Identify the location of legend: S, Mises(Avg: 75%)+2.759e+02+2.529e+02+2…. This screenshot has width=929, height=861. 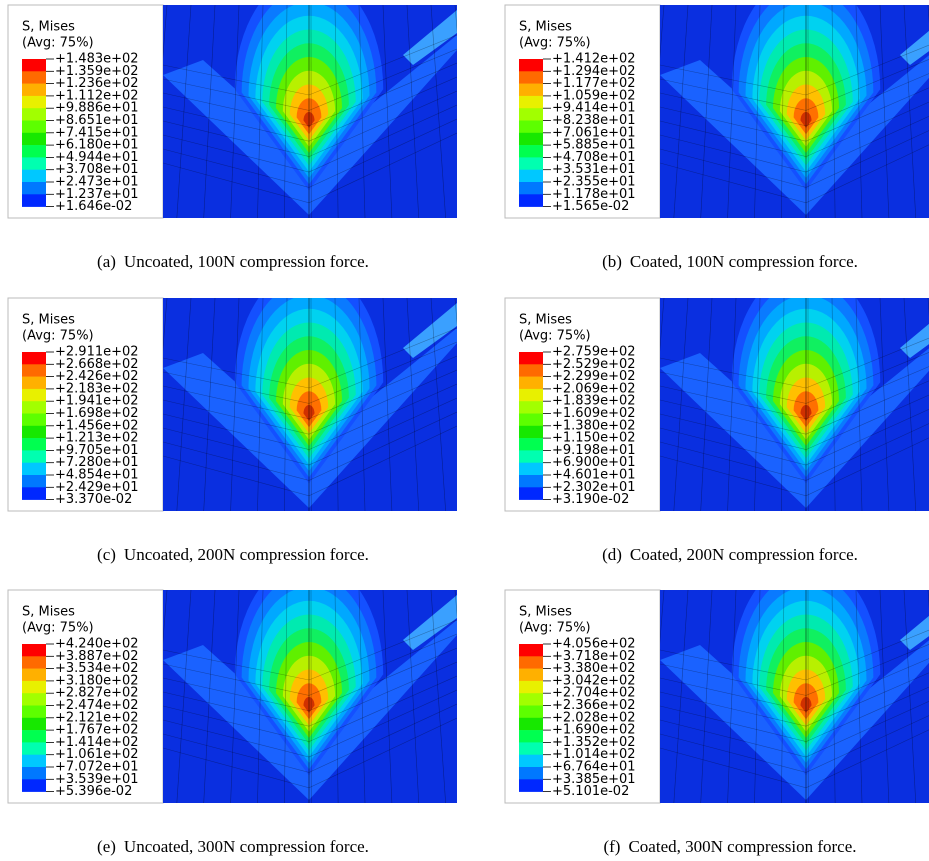
(582, 404).